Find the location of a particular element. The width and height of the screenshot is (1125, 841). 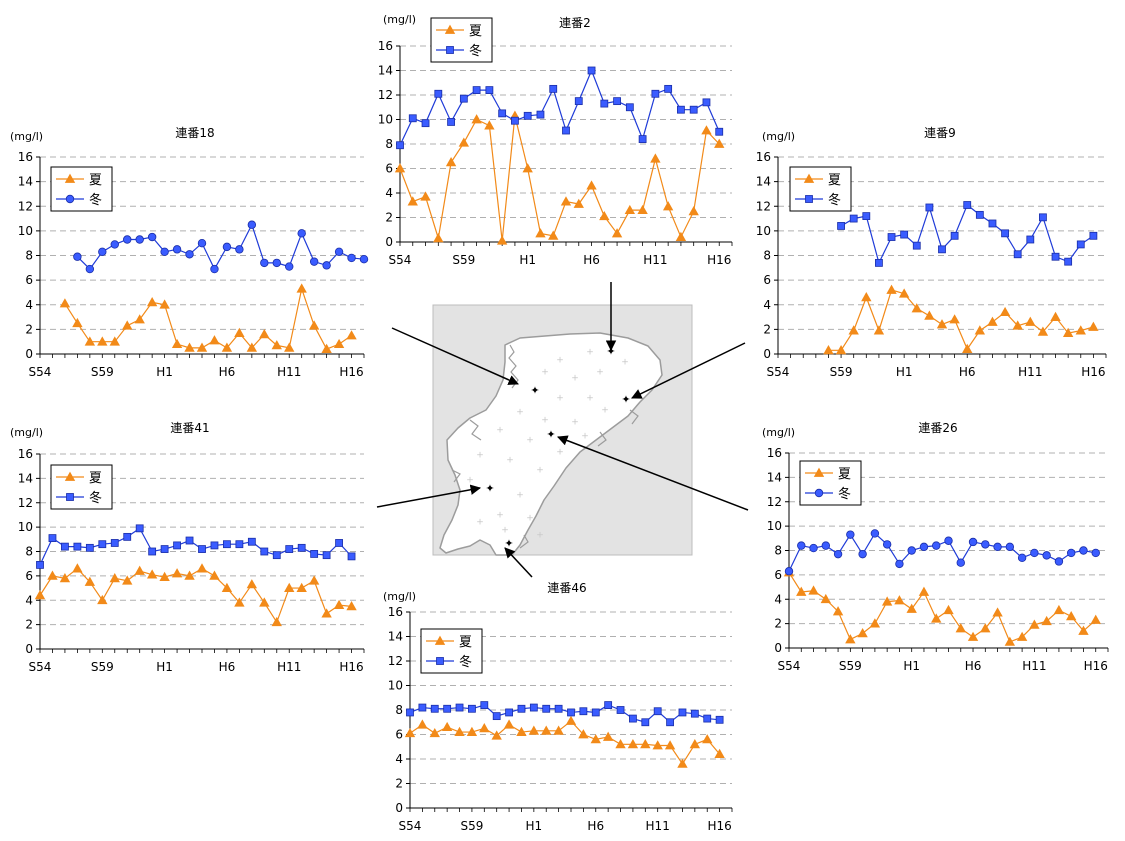

y-tick-label: 10 is located at coordinates (395, 686).